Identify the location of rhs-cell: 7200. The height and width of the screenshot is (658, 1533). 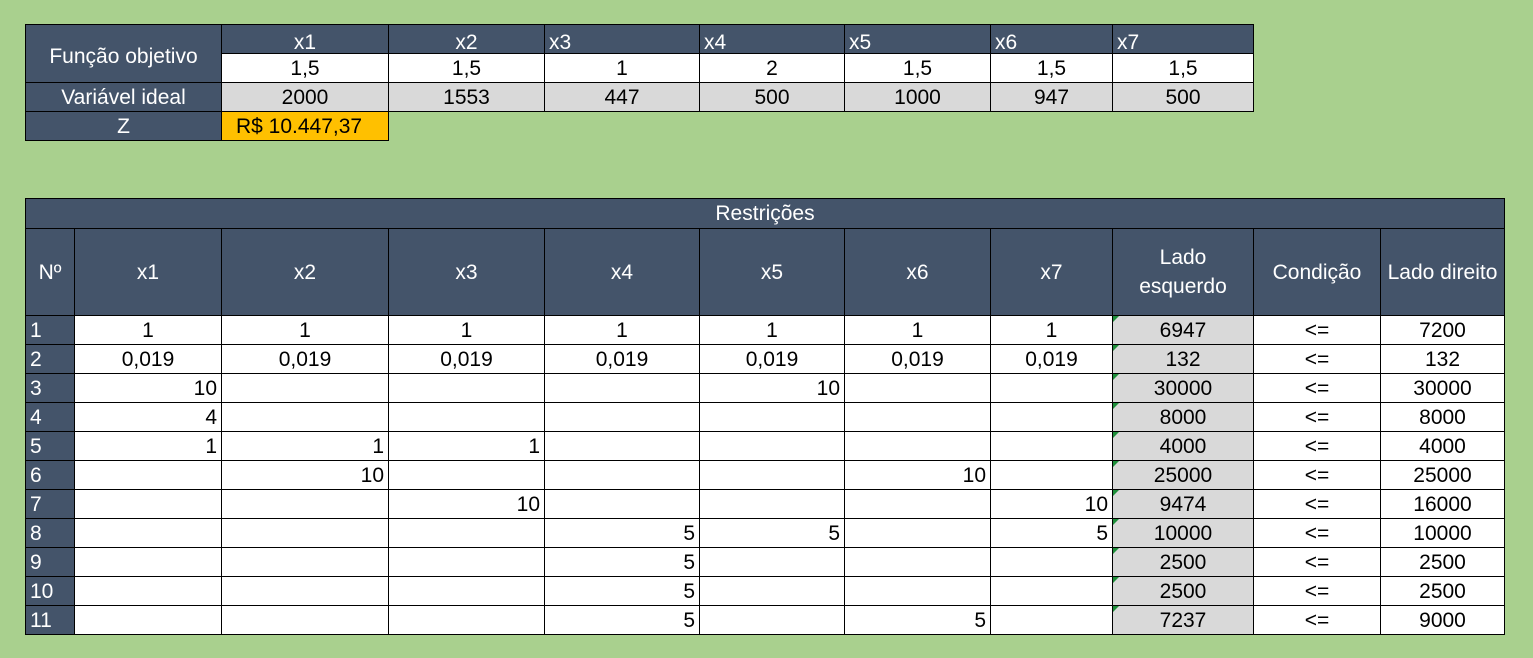
(1442, 330).